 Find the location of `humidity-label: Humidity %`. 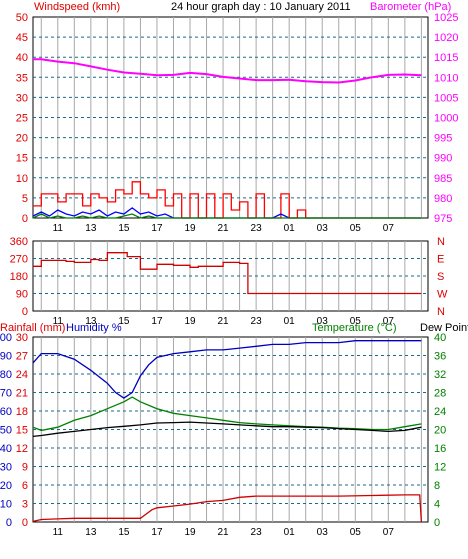

humidity-label: Humidity % is located at coordinates (94, 328).